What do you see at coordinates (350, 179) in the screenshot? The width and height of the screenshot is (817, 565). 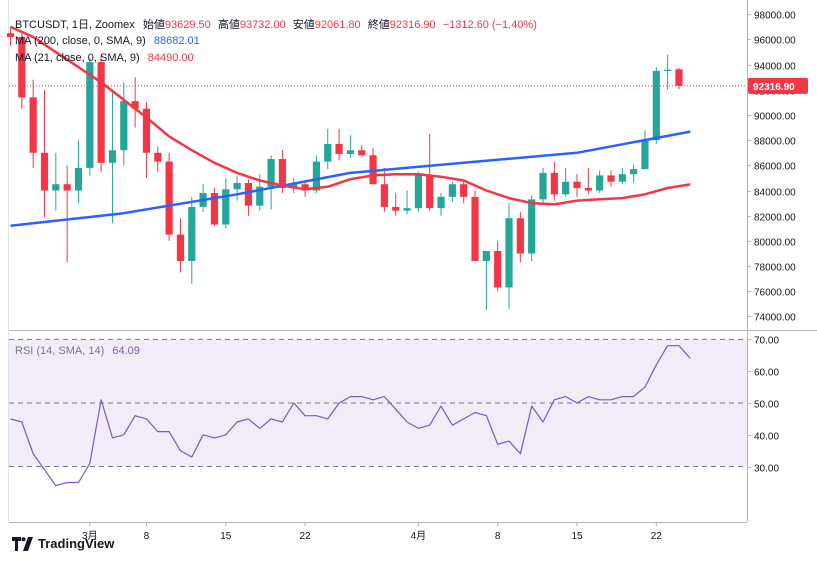 I see `ma200-line` at bounding box center [350, 179].